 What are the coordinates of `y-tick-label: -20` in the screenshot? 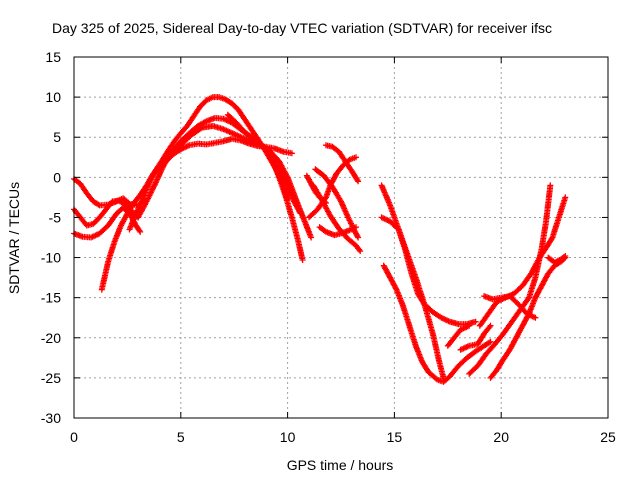 It's located at (51, 338).